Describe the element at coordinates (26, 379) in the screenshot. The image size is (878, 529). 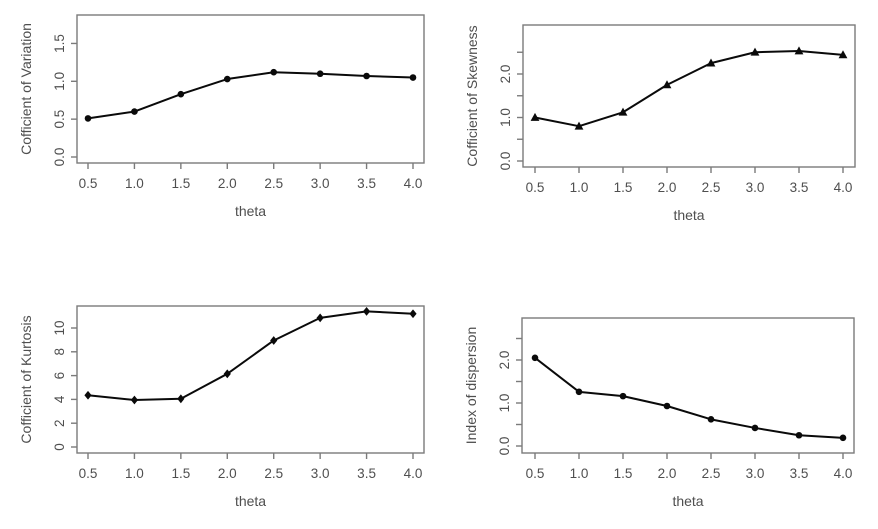
I see `y-axis-title: Cofficient of Kurtosis` at that location.